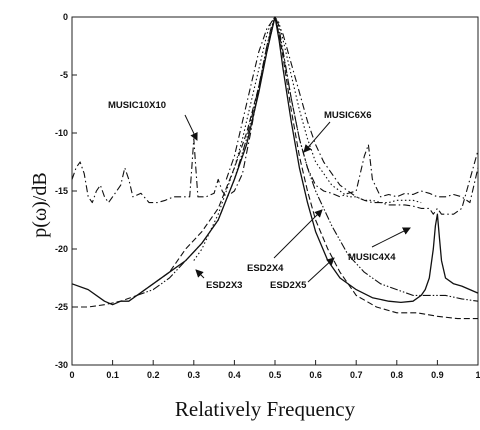  What do you see at coordinates (71, 375) in the screenshot?
I see `x-tick-label: 0` at bounding box center [71, 375].